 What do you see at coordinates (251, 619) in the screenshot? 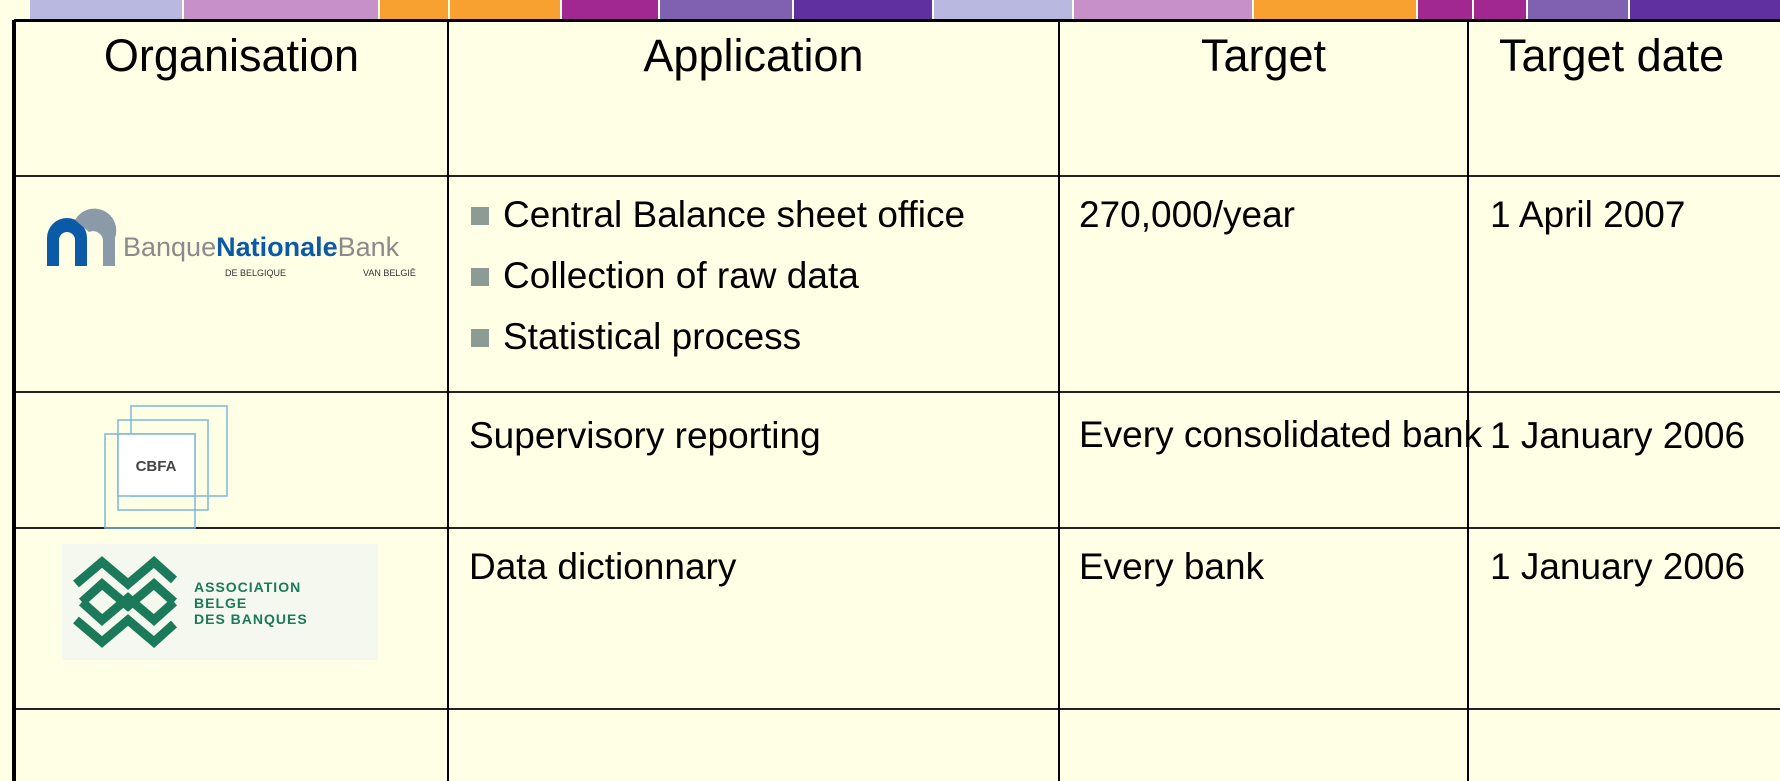
I see `logo-text: DES BANQUES` at bounding box center [251, 619].